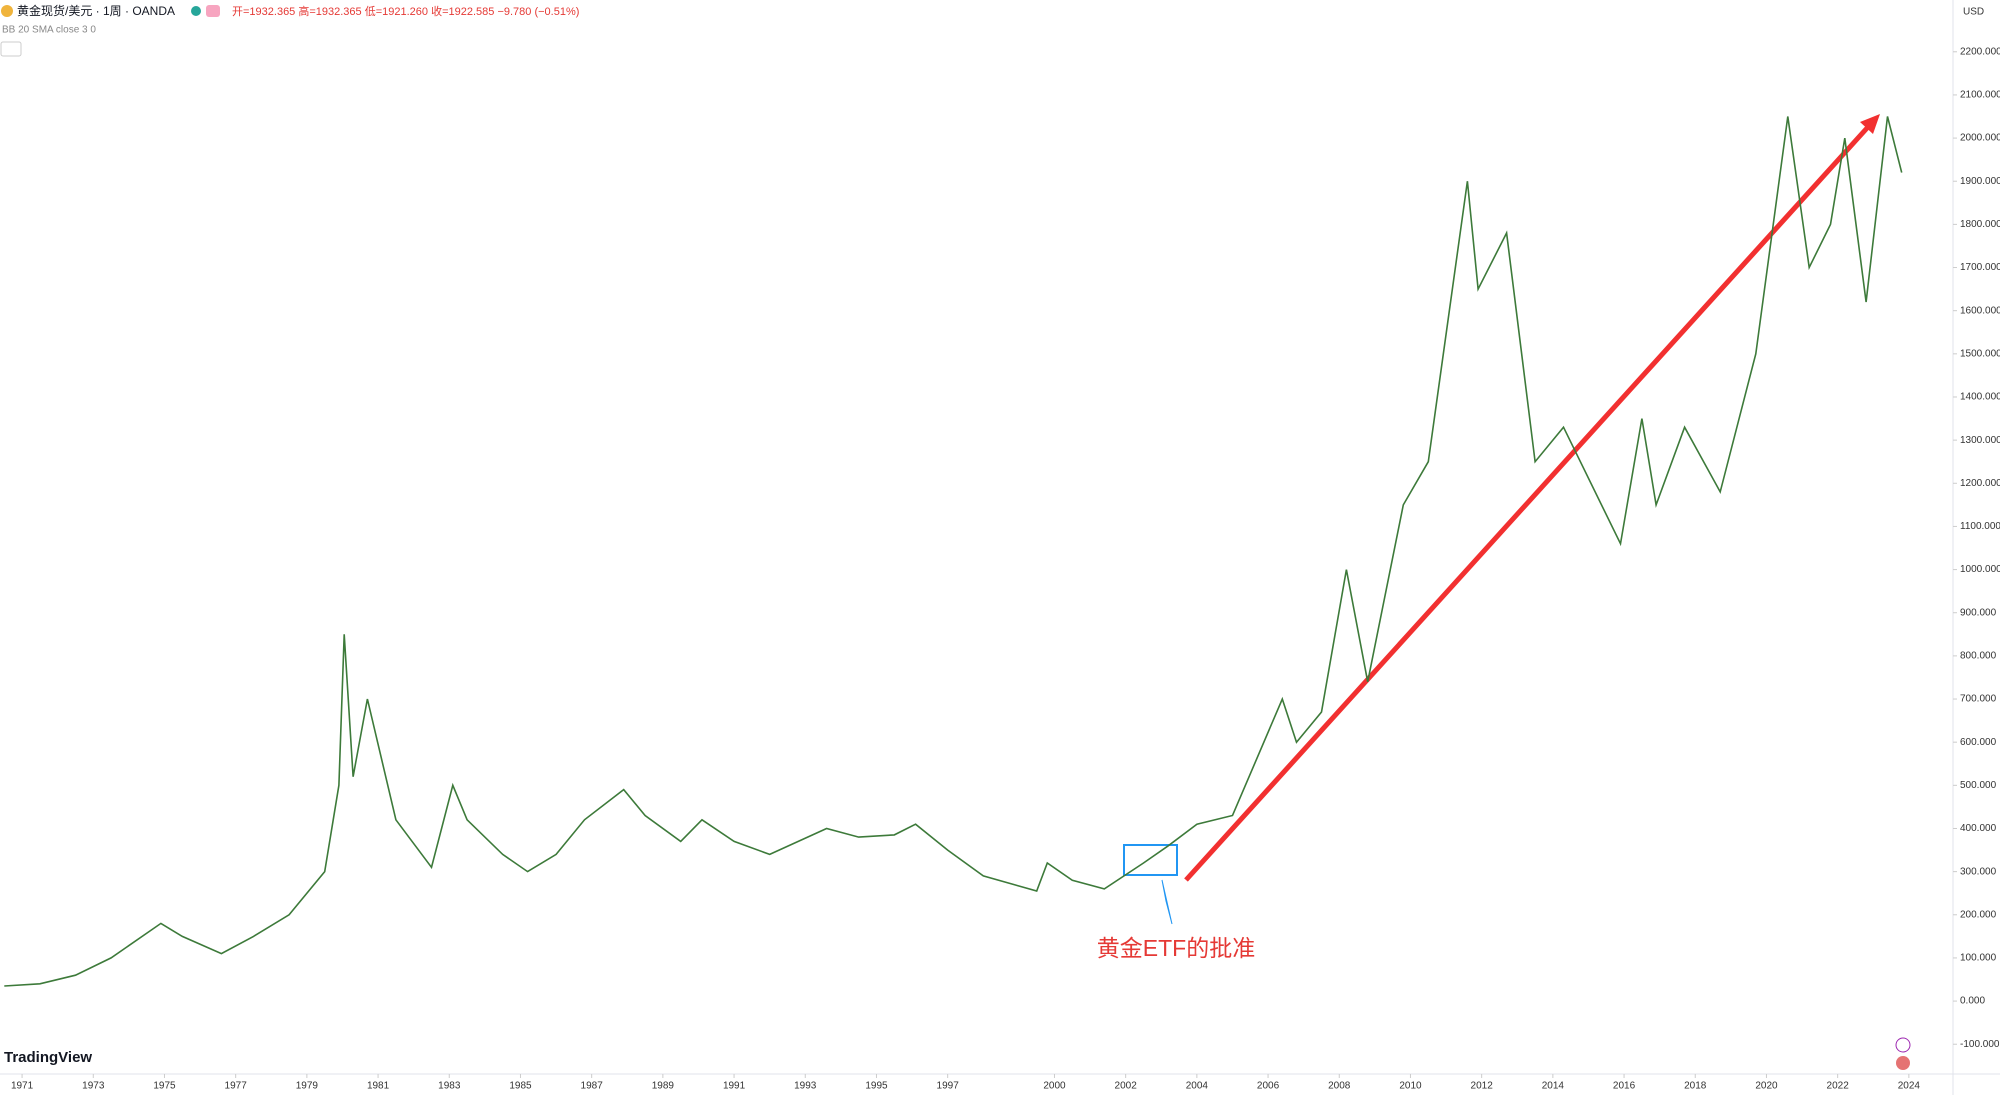  I want to click on y-tick-label: 700.000, so click(1978, 699).